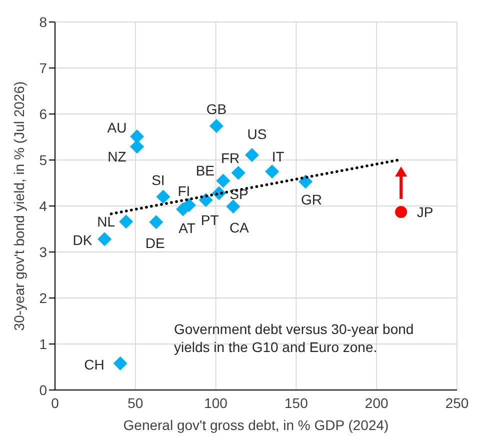  What do you see at coordinates (43, 22) in the screenshot?
I see `y-tick-label: 8` at bounding box center [43, 22].